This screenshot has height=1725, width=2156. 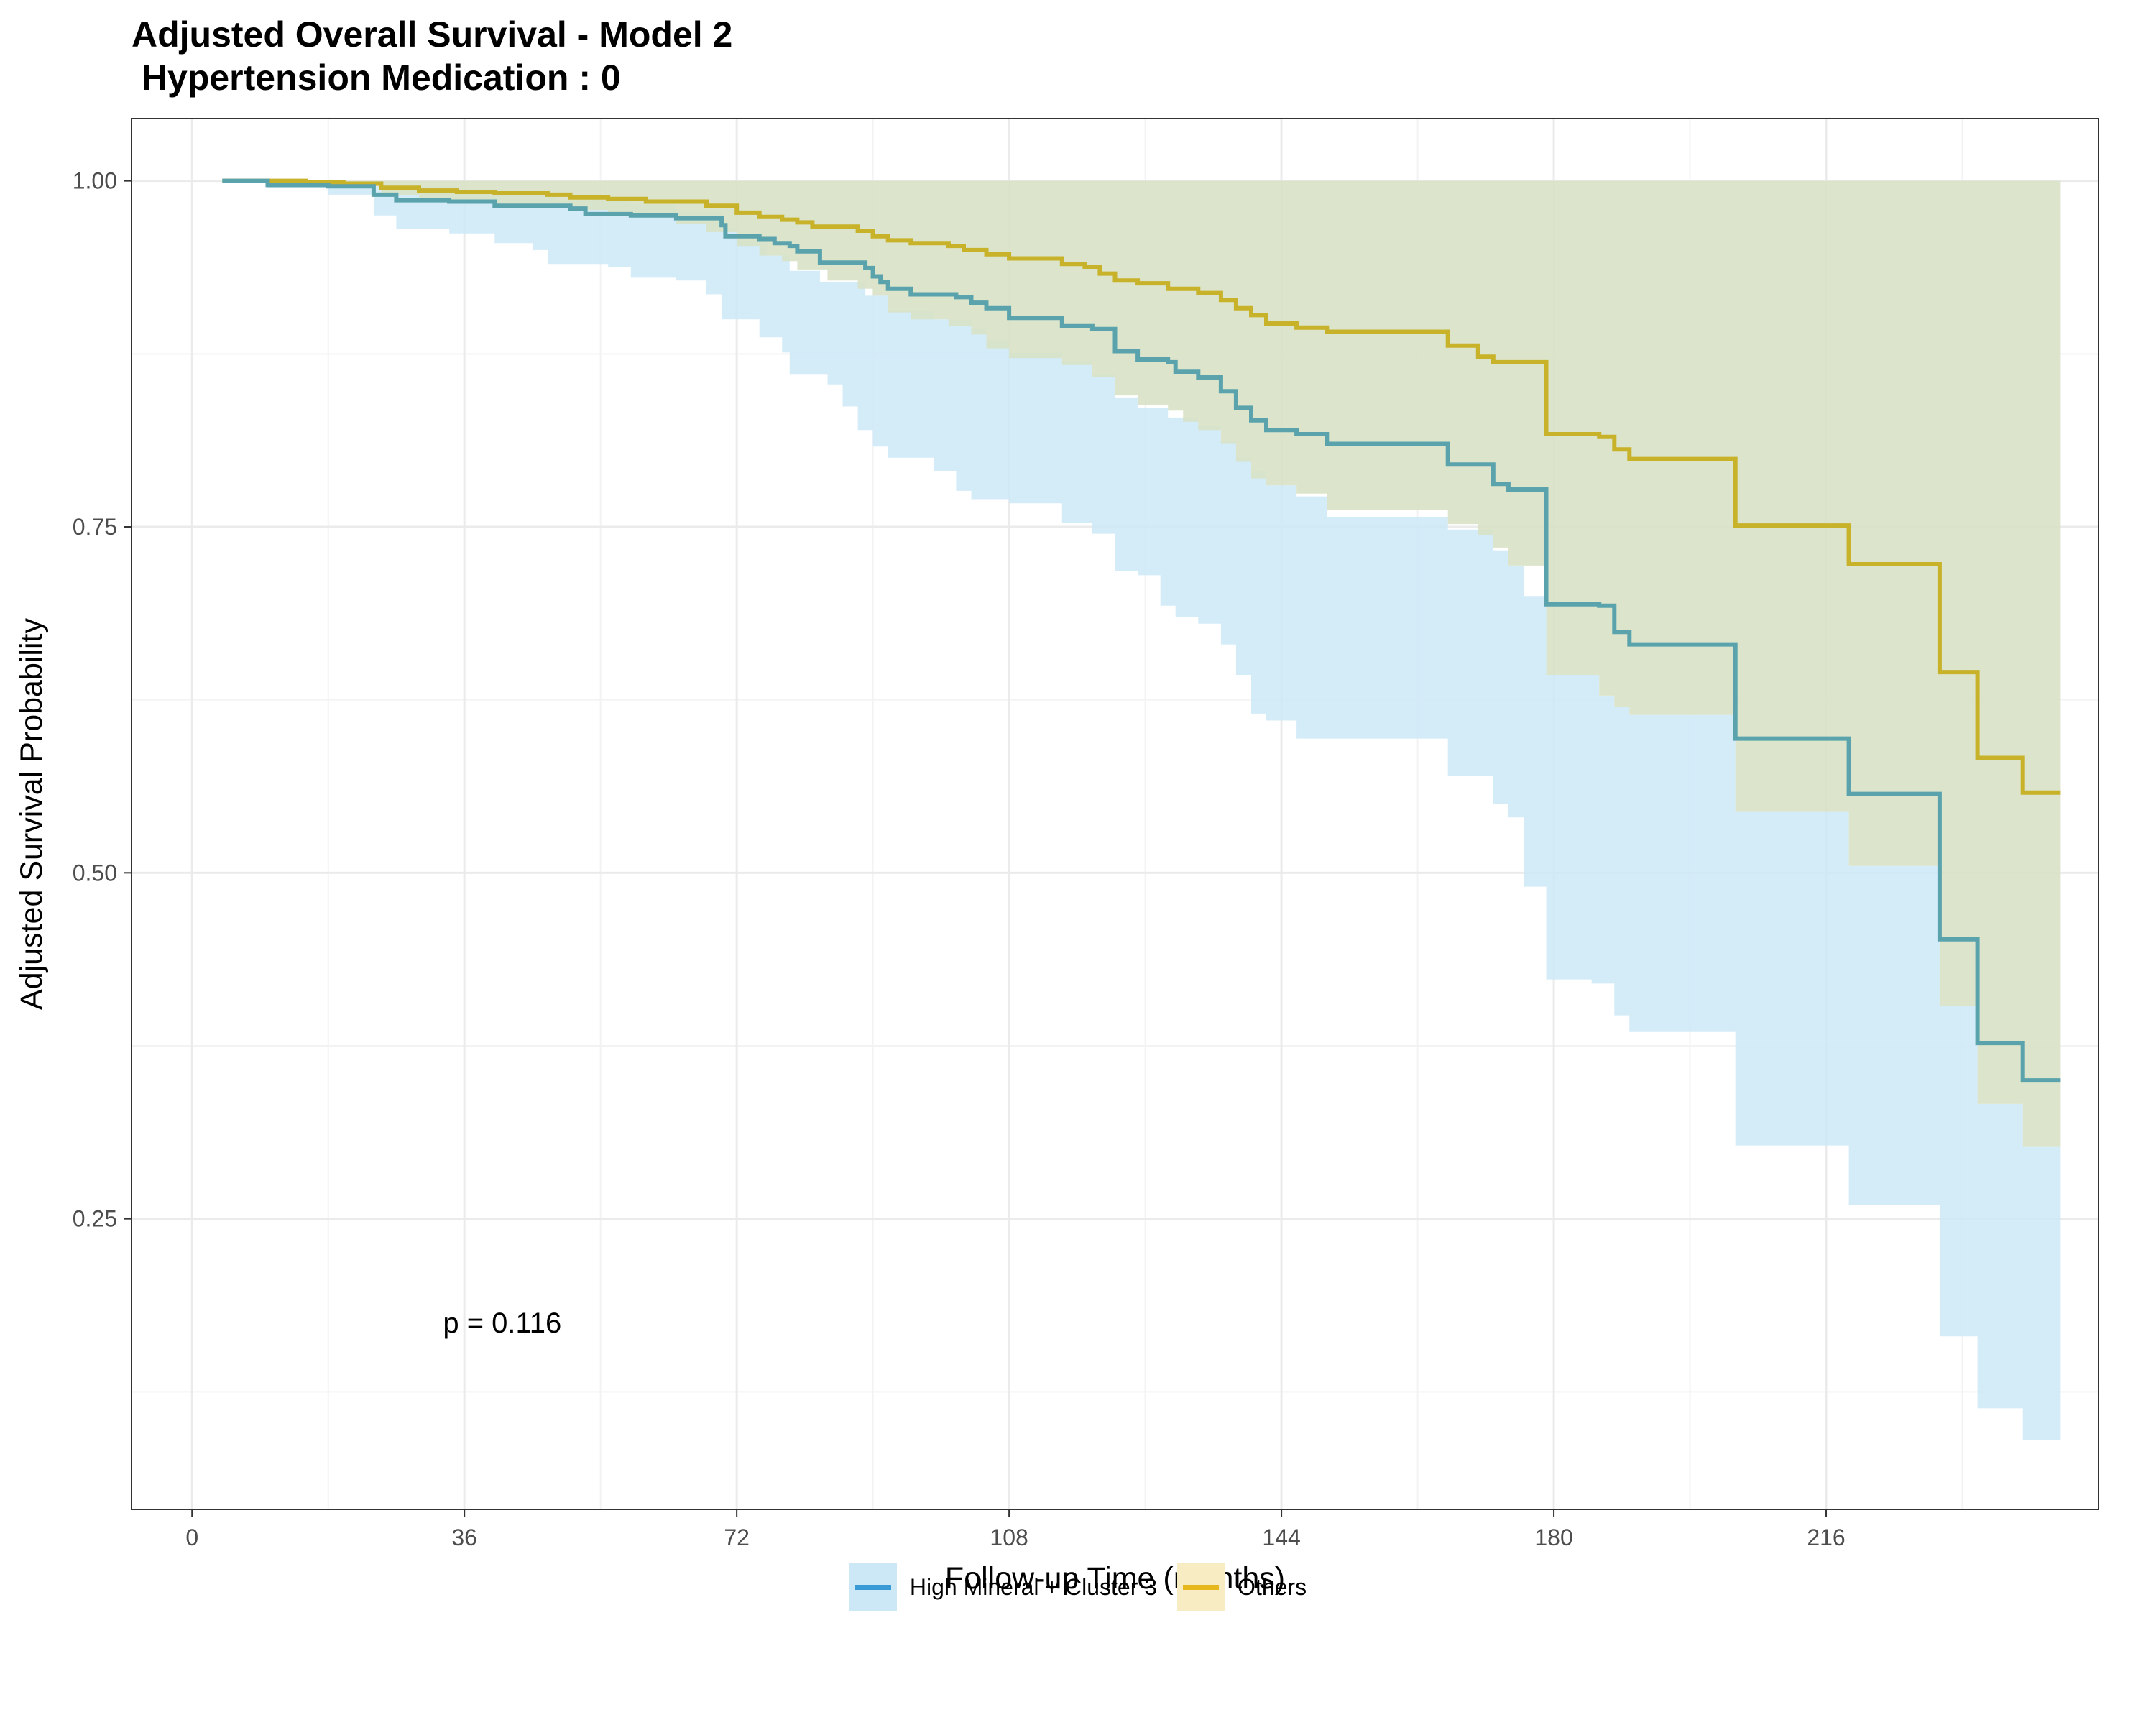 I want to click on x-tick-label: 36, so click(x=464, y=1537).